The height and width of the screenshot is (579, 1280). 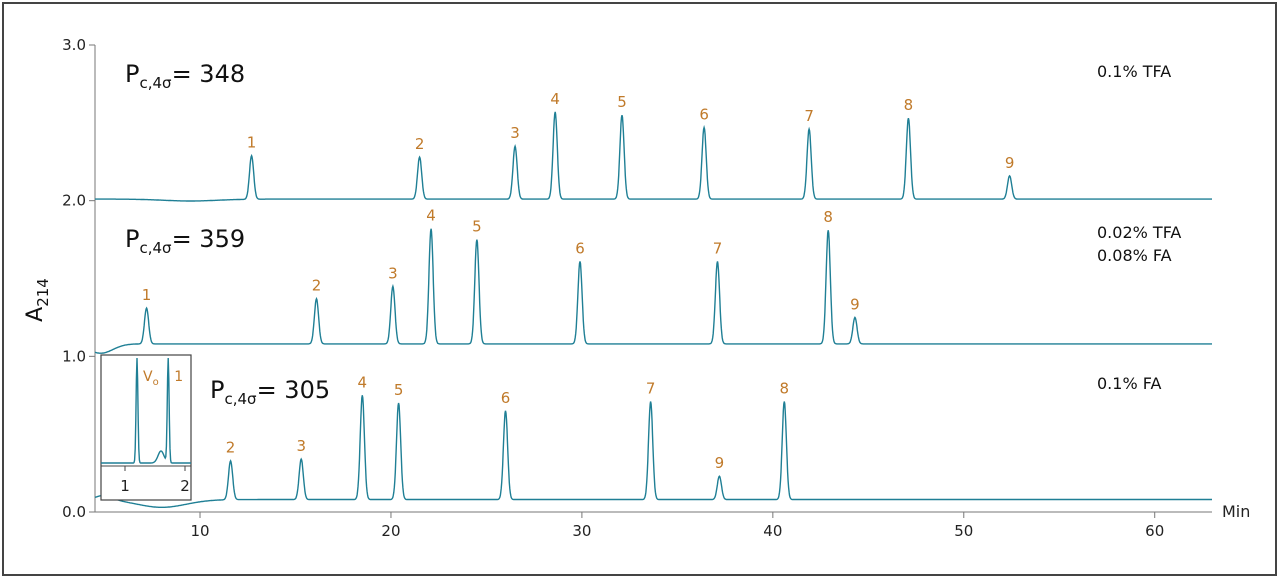 What do you see at coordinates (677, 526) in the screenshot?
I see `x-ticks: 10 20 30 40 50 60` at bounding box center [677, 526].